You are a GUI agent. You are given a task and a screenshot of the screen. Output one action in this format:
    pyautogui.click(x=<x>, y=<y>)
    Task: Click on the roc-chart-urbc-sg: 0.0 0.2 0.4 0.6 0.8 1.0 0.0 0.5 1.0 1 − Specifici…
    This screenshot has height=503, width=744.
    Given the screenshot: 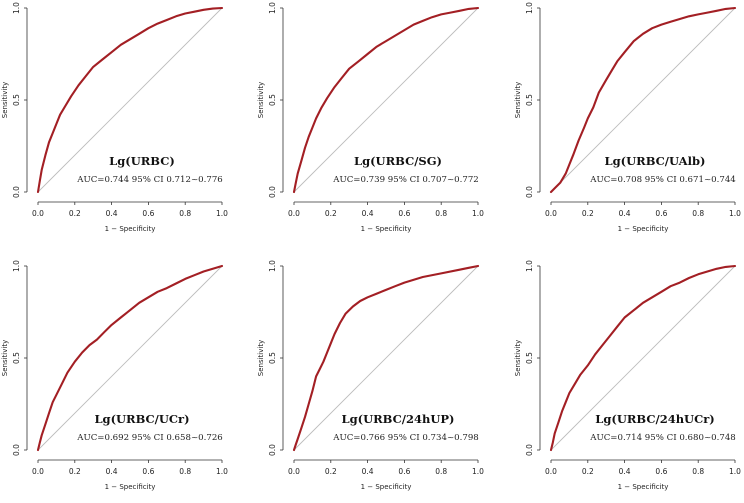 What is the action you would take?
    pyautogui.click(x=370, y=117)
    